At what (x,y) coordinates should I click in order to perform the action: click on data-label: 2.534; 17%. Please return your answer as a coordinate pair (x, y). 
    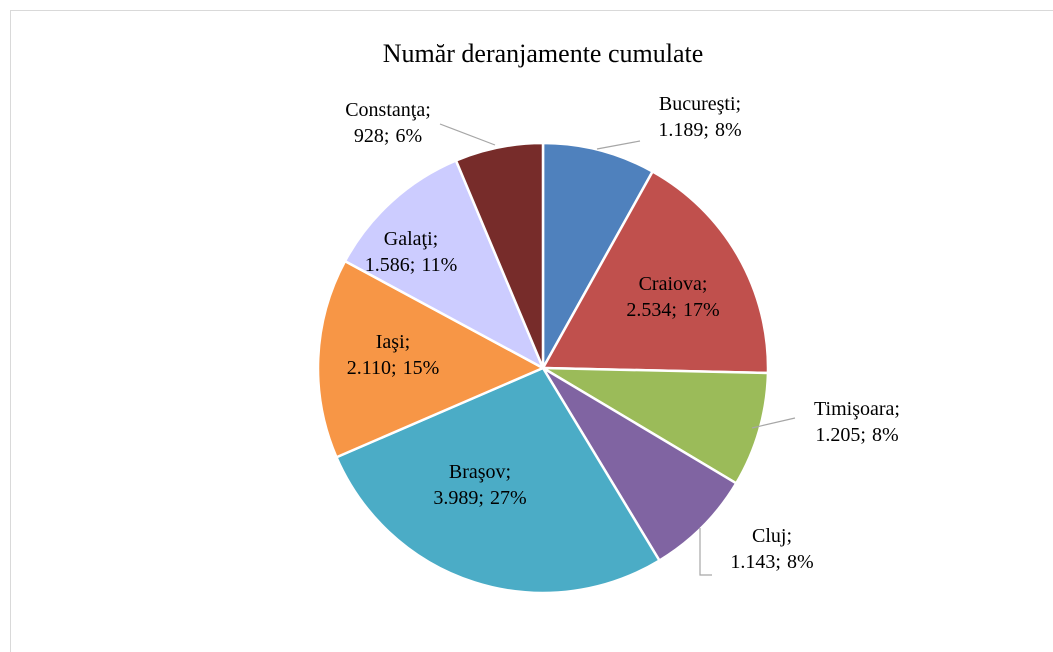
    Looking at the image, I should click on (672, 310).